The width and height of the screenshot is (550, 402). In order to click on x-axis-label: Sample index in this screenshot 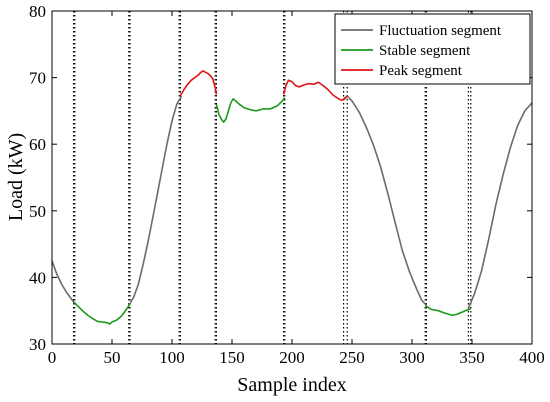, I will do `click(291, 385)`.